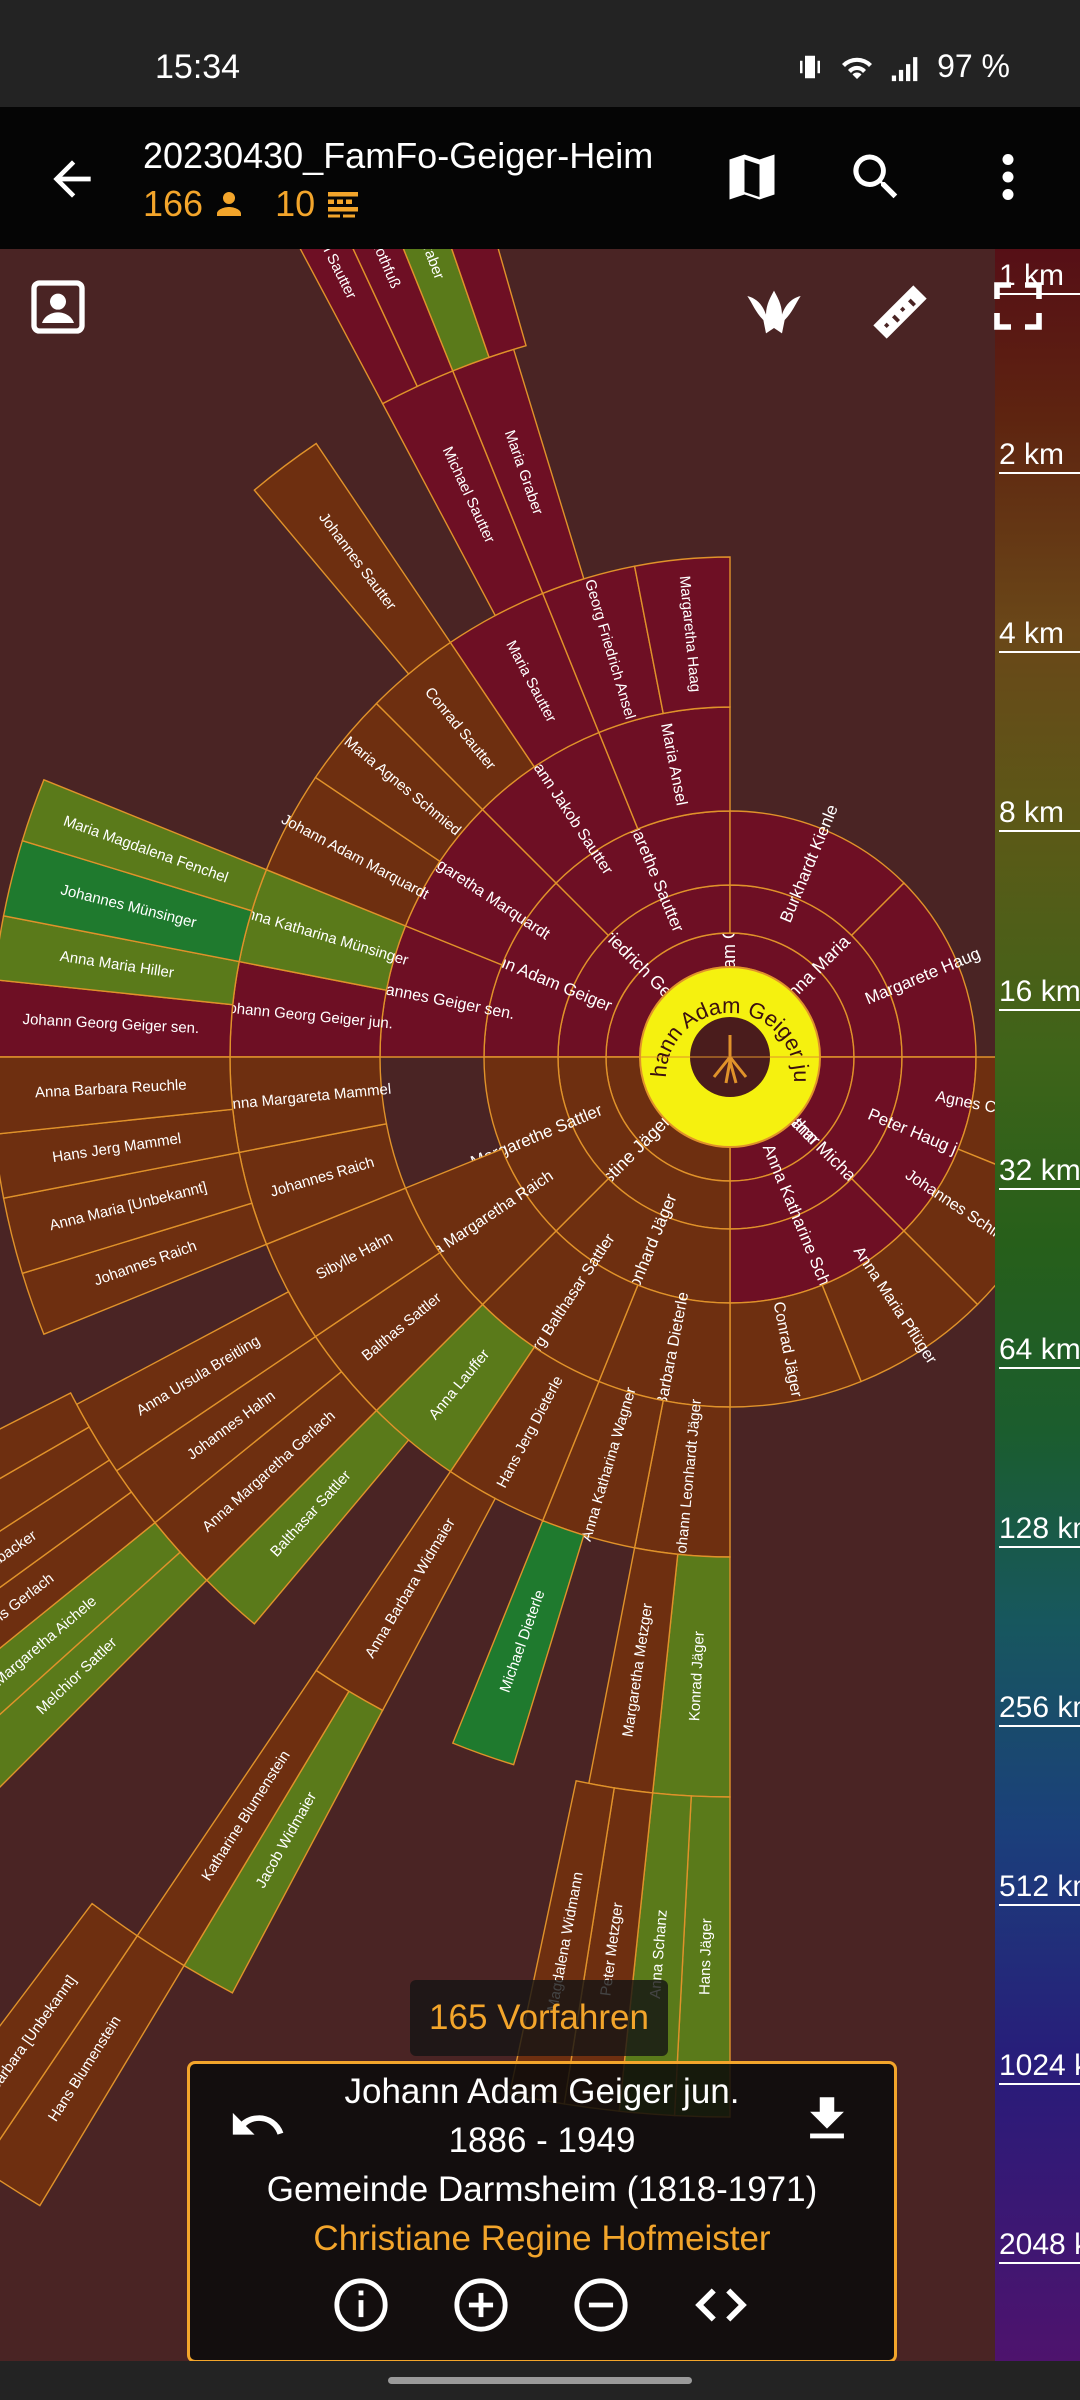  Describe the element at coordinates (198, 67) in the screenshot. I see `status-time: 15:34` at that location.